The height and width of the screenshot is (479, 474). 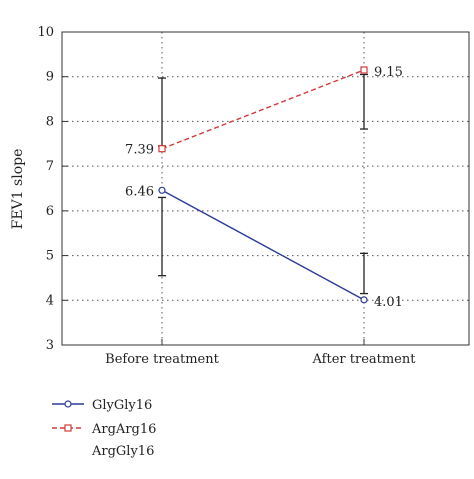 What do you see at coordinates (50, 211) in the screenshot?
I see `y-tick-label: 6` at bounding box center [50, 211].